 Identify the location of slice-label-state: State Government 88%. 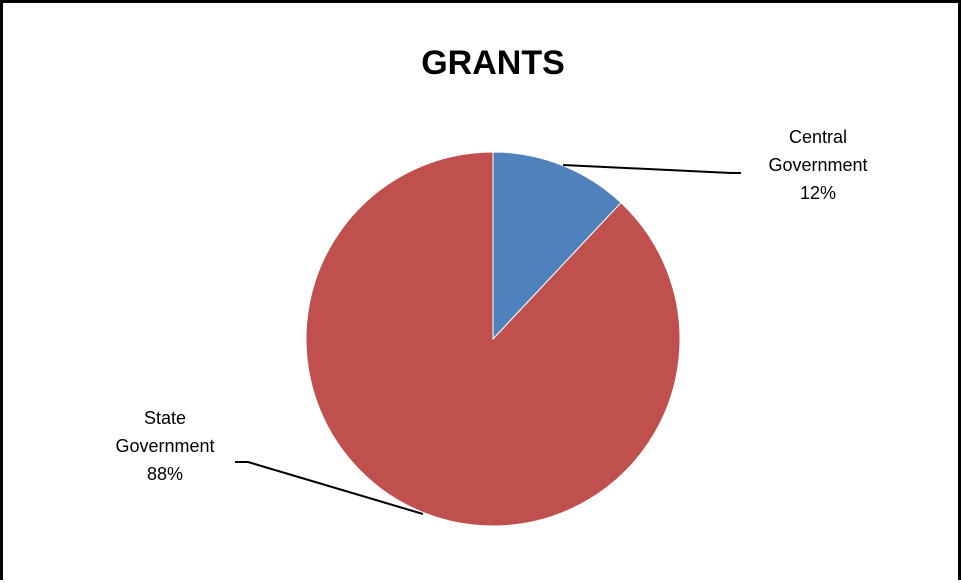
(164, 446).